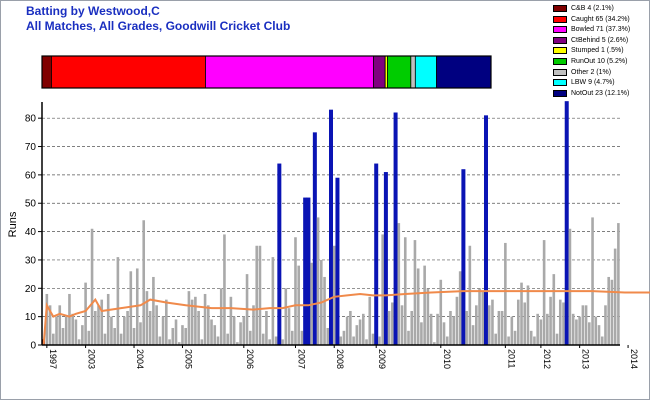 This screenshot has width=650, height=400. What do you see at coordinates (346, 318) in the screenshot?
I see `average-line` at bounding box center [346, 318].